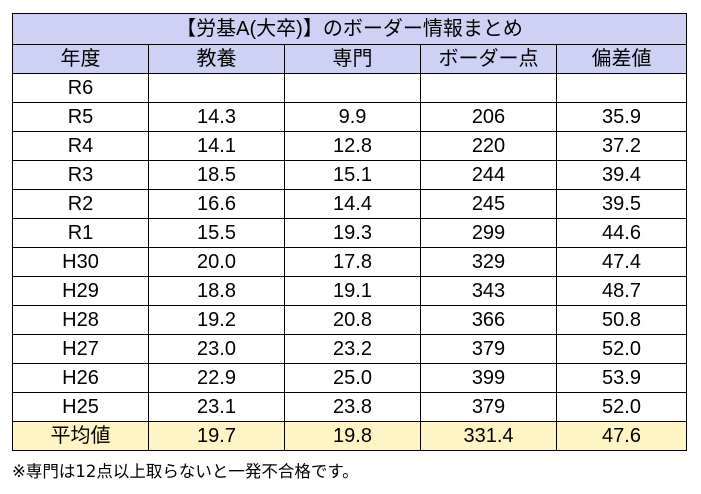  What do you see at coordinates (621, 88) in the screenshot?
I see `cell-deviation` at bounding box center [621, 88].